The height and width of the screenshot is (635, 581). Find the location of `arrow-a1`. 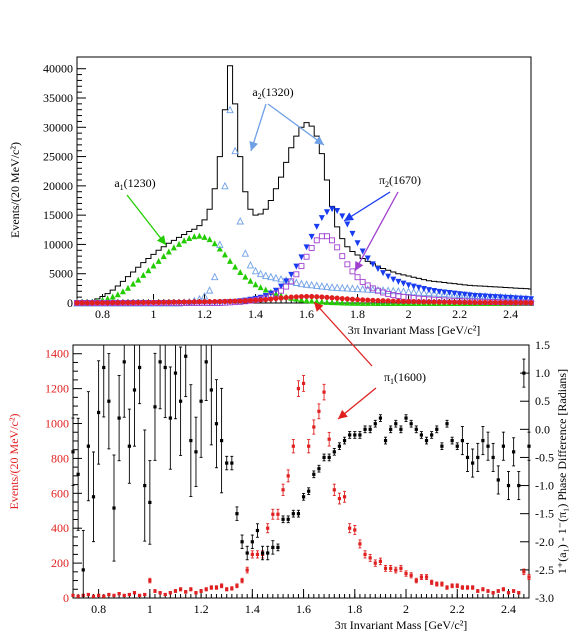

arrow-a1 is located at coordinates (146, 220).